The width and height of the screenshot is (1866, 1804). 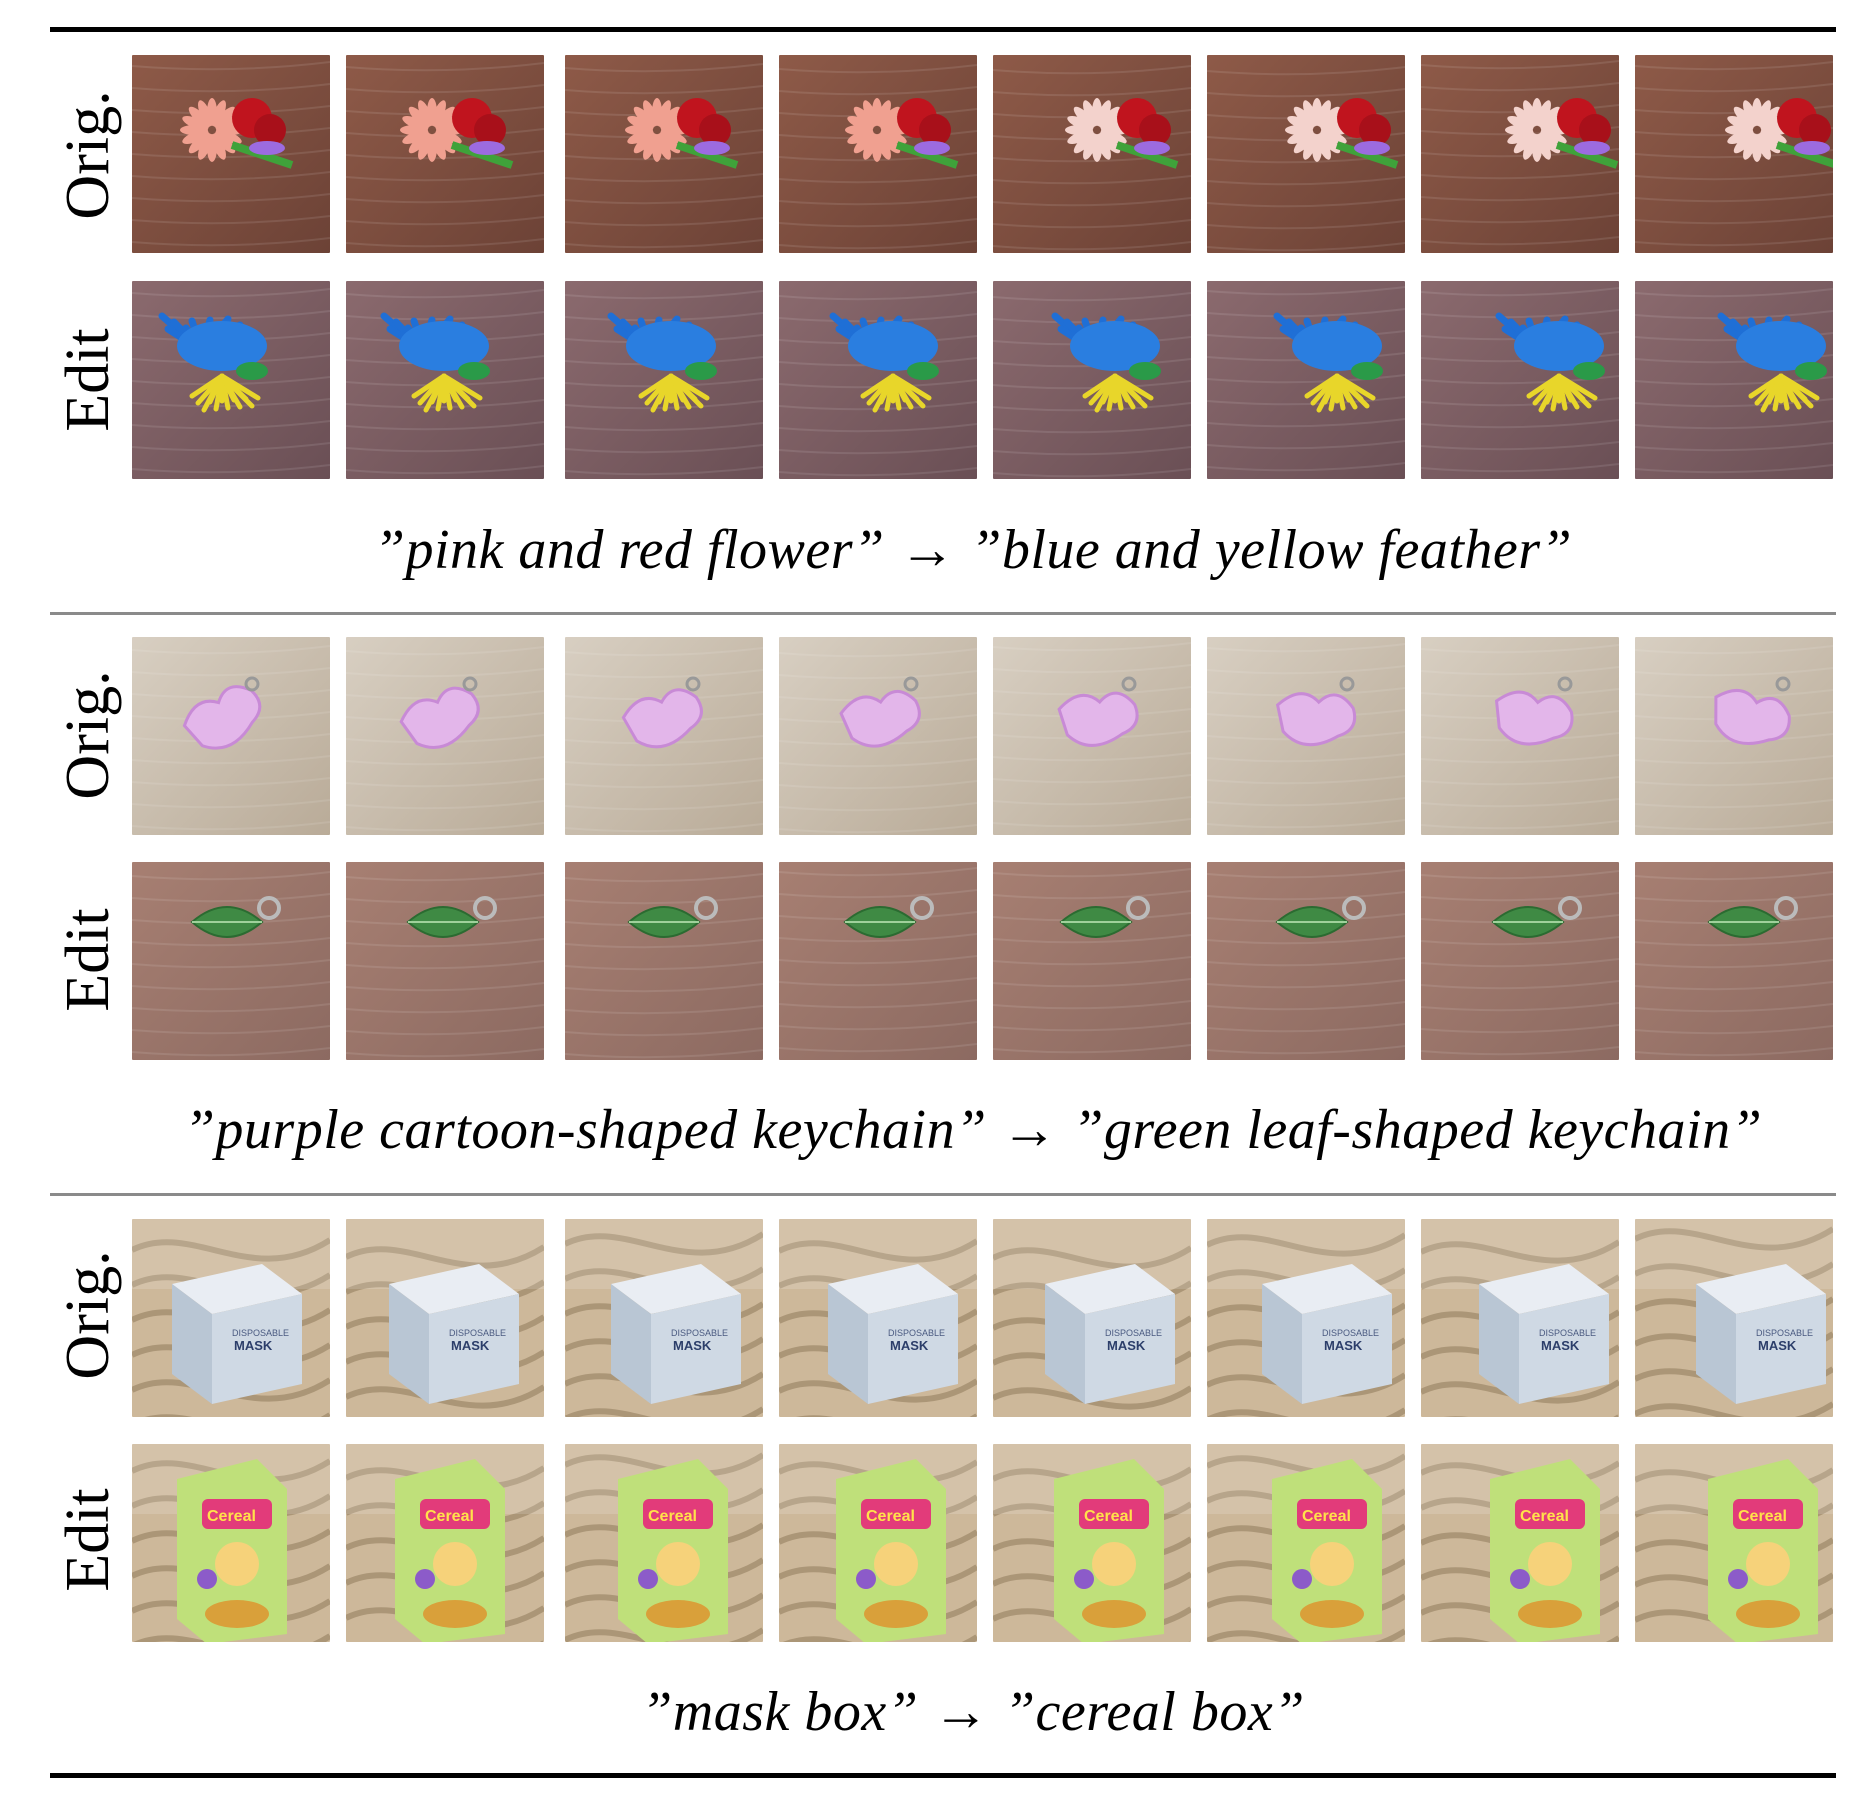 I want to click on maskbox-orig-frame-5: DISPOSABLE MASK, so click(x=1092, y=1318).